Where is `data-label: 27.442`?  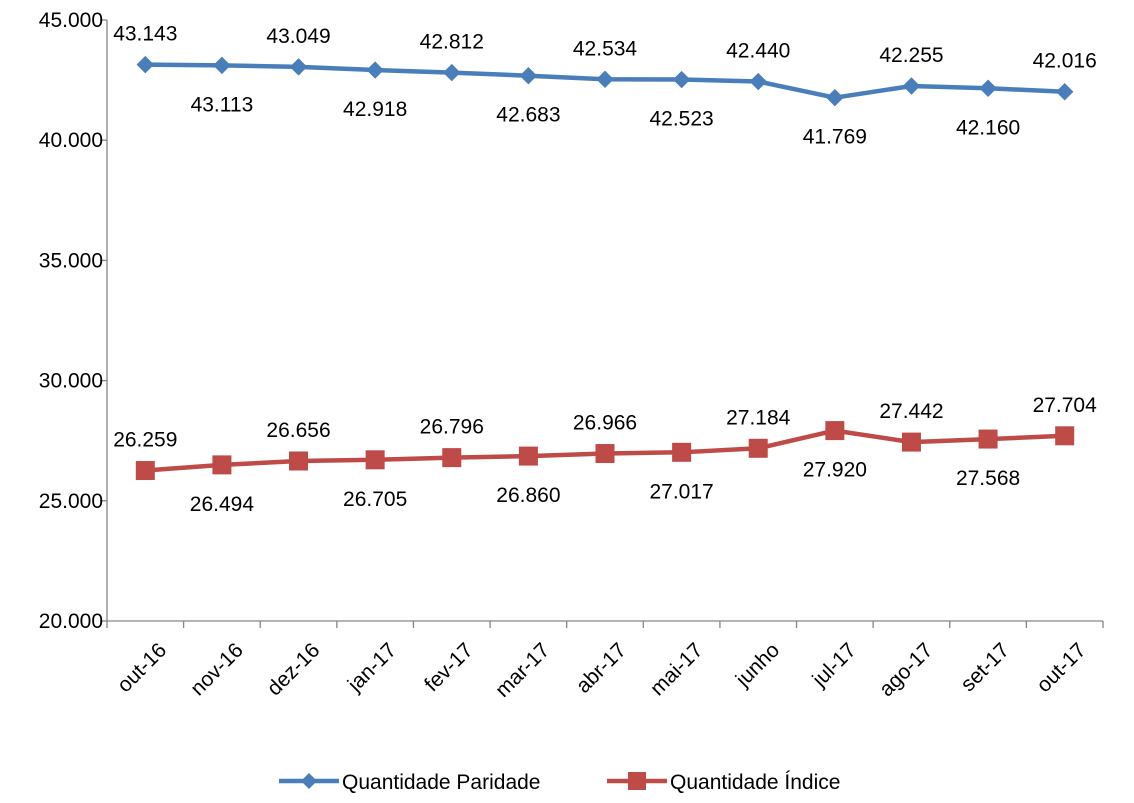
data-label: 27.442 is located at coordinates (911, 411).